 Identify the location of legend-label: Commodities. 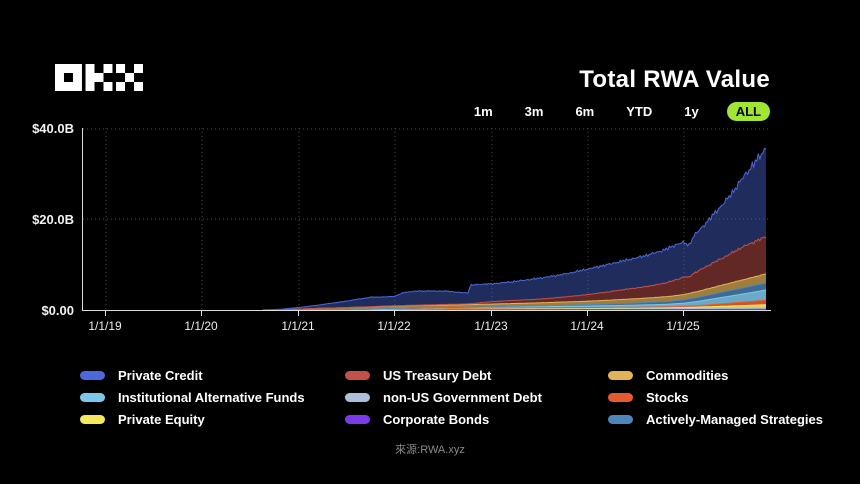
(687, 375).